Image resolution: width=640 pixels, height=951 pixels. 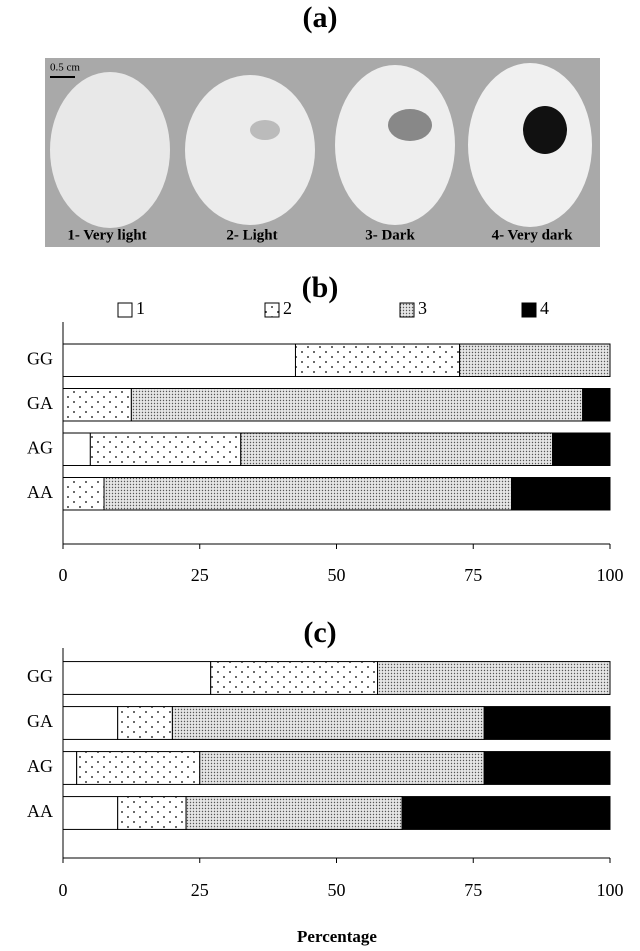 I want to click on legend-label: 2, so click(x=287, y=308).